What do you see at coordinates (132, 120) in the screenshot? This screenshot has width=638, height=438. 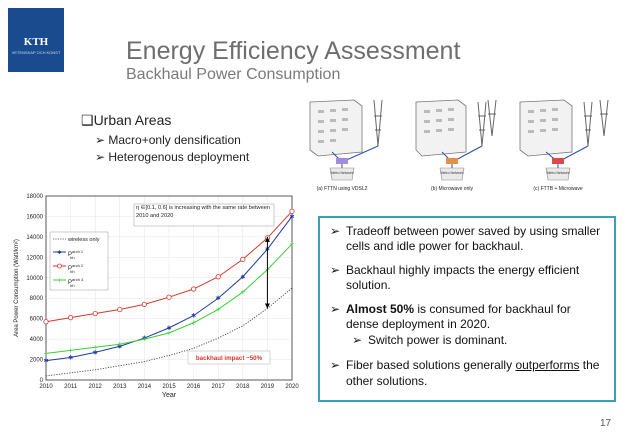 I see `bullet-main-text: Urban Areas` at bounding box center [132, 120].